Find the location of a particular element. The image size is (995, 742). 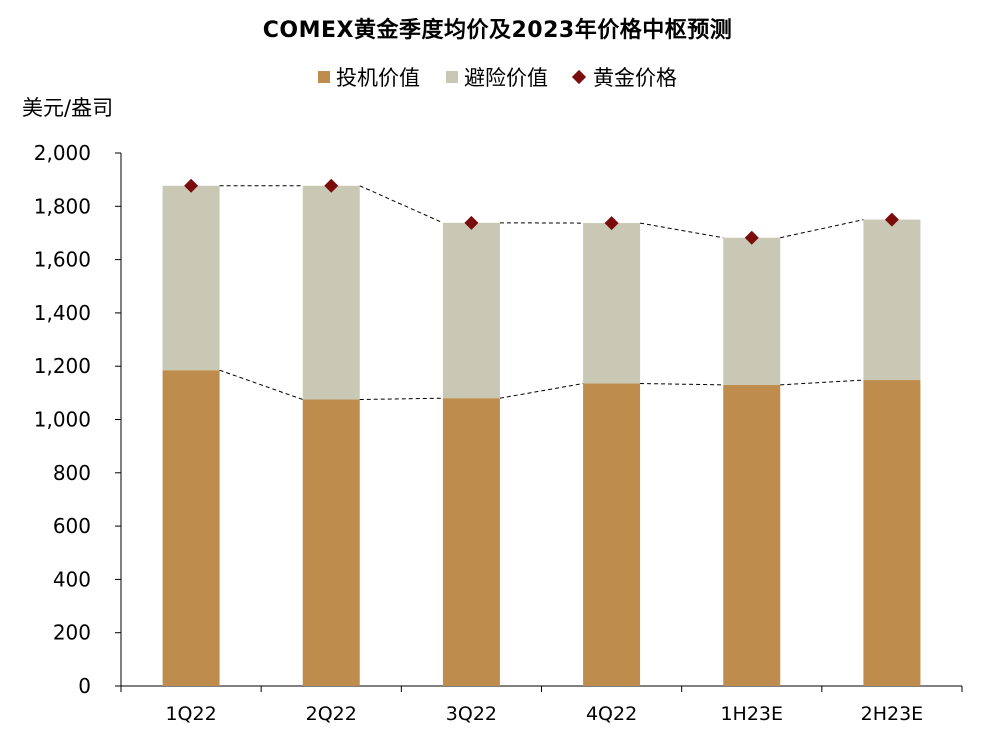

y-tick-label: 1,600 is located at coordinates (62, 260).